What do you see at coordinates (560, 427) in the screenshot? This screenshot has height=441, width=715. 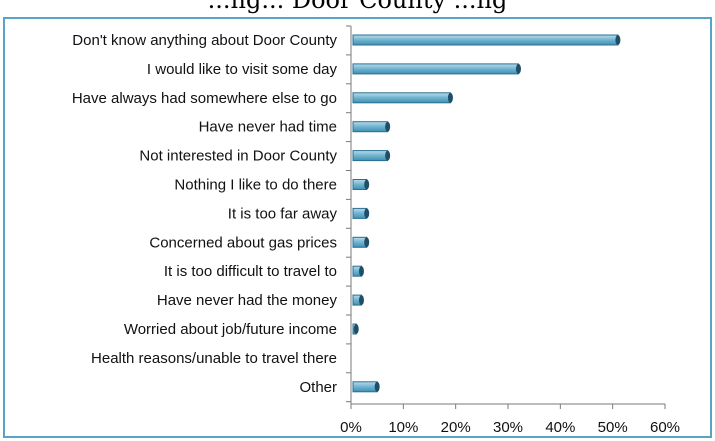 I see `x-tick-label: 40%` at bounding box center [560, 427].